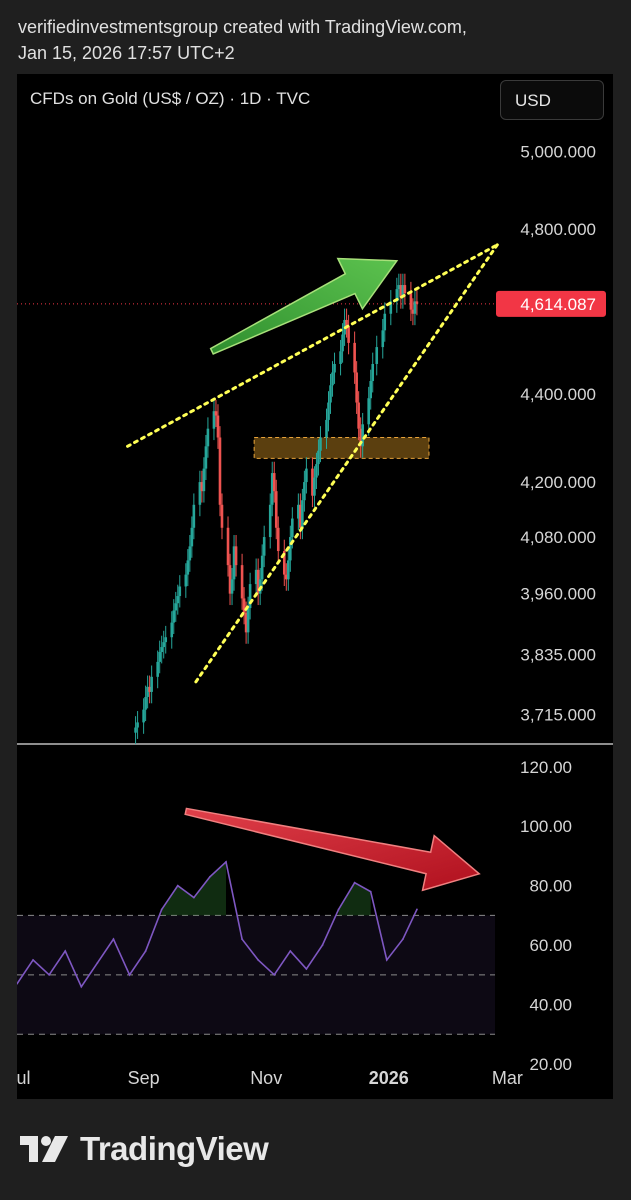 This screenshot has width=631, height=1200. What do you see at coordinates (558, 654) in the screenshot?
I see `price-axis-label: 3,835.000` at bounding box center [558, 654].